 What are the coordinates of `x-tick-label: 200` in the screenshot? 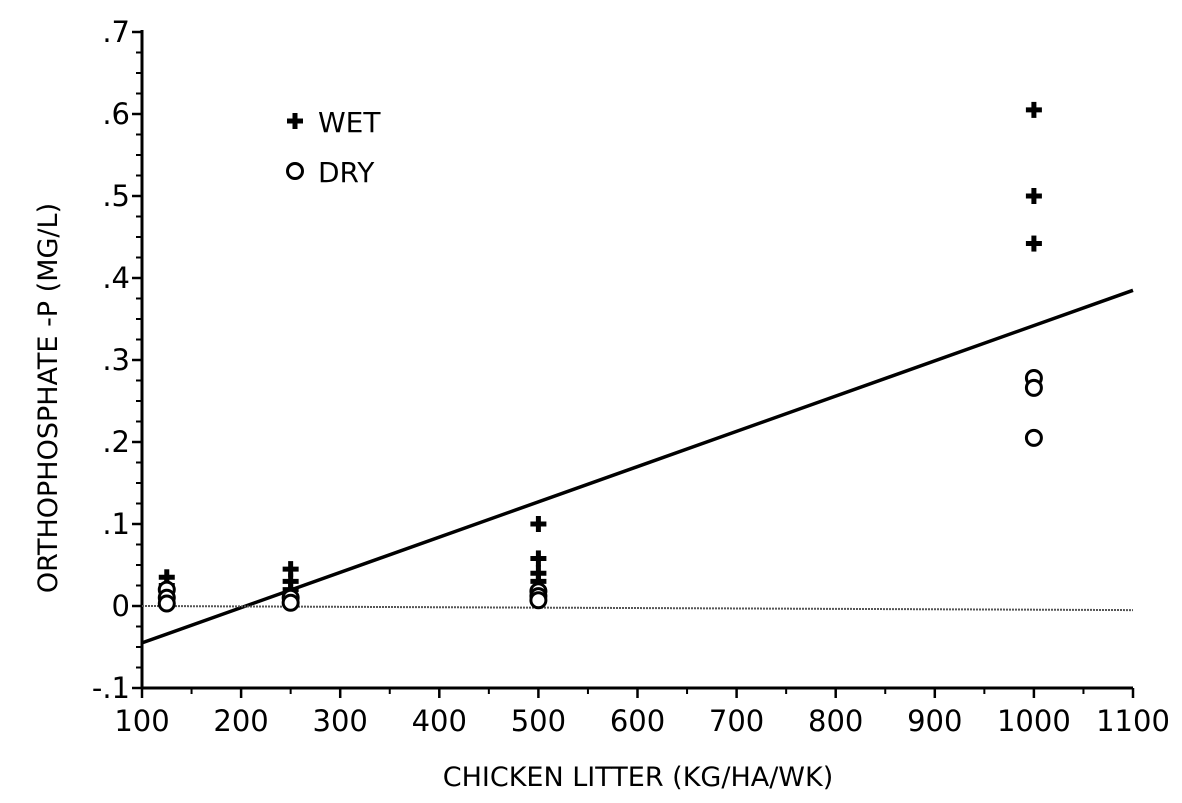 It's located at (240, 721).